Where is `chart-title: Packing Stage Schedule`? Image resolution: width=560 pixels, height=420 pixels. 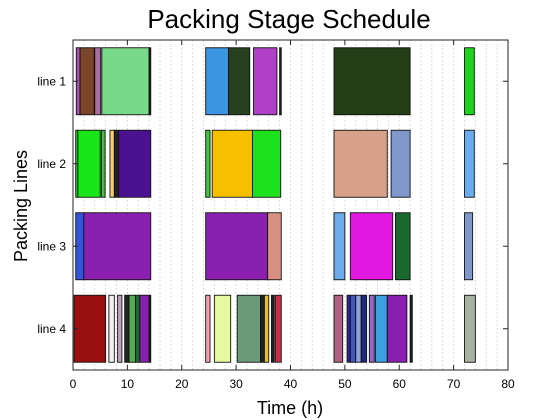 chart-title: Packing Stage Schedule is located at coordinates (288, 19).